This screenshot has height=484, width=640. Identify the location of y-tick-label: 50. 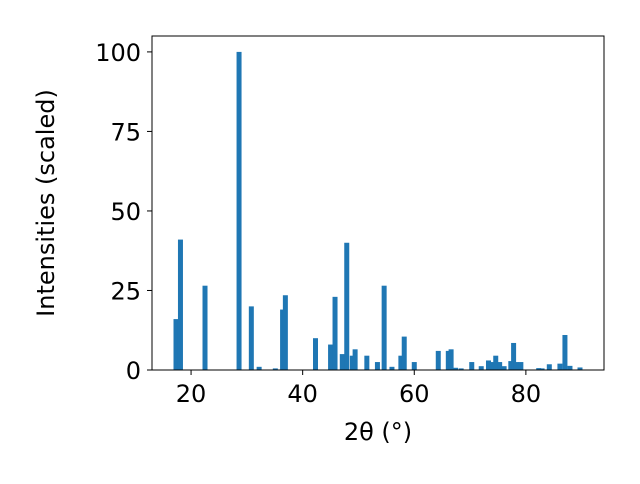
(125, 212).